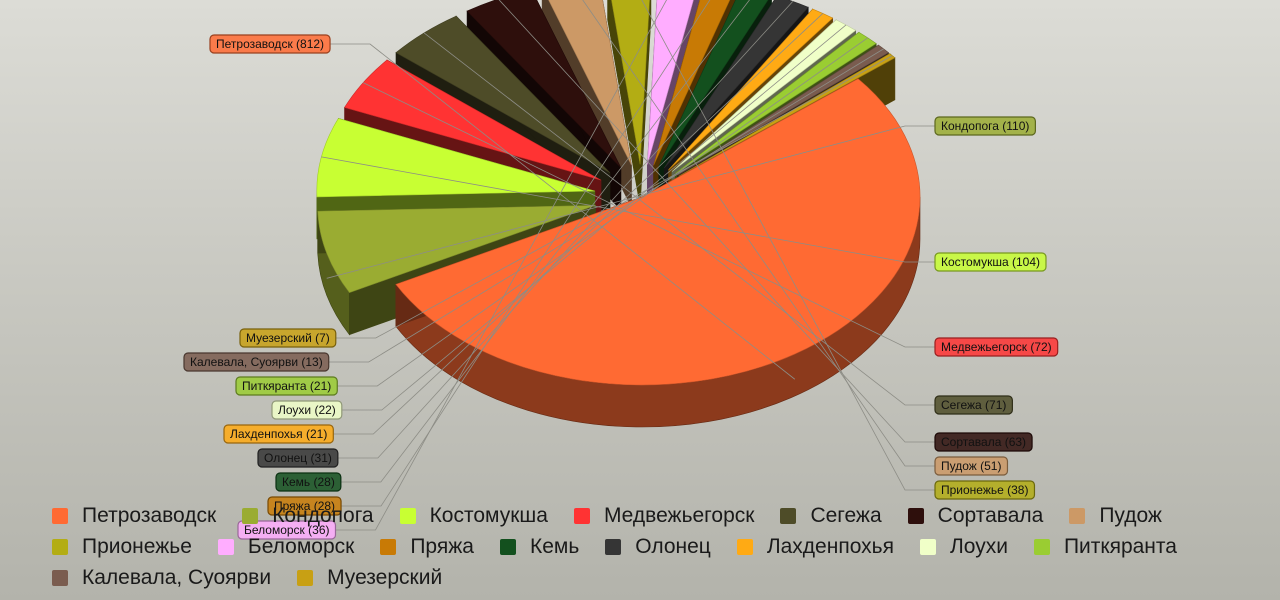 Image resolution: width=1280 pixels, height=600 pixels. I want to click on slice-label-text: Сортавала (63), so click(983, 442).